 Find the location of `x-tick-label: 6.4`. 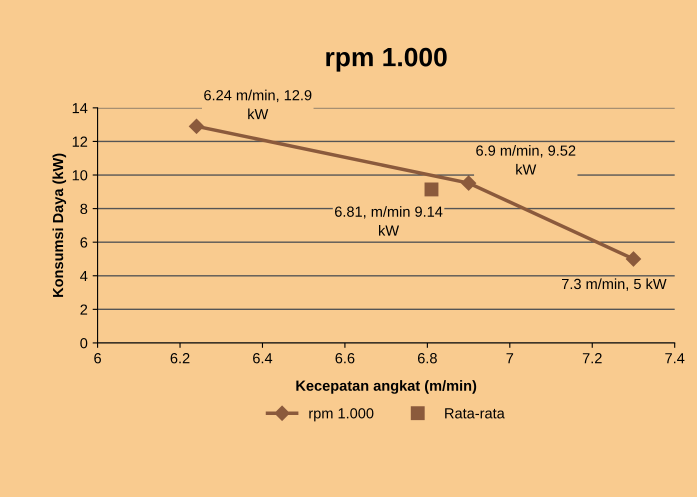

x-tick-label: 6.4 is located at coordinates (262, 358).